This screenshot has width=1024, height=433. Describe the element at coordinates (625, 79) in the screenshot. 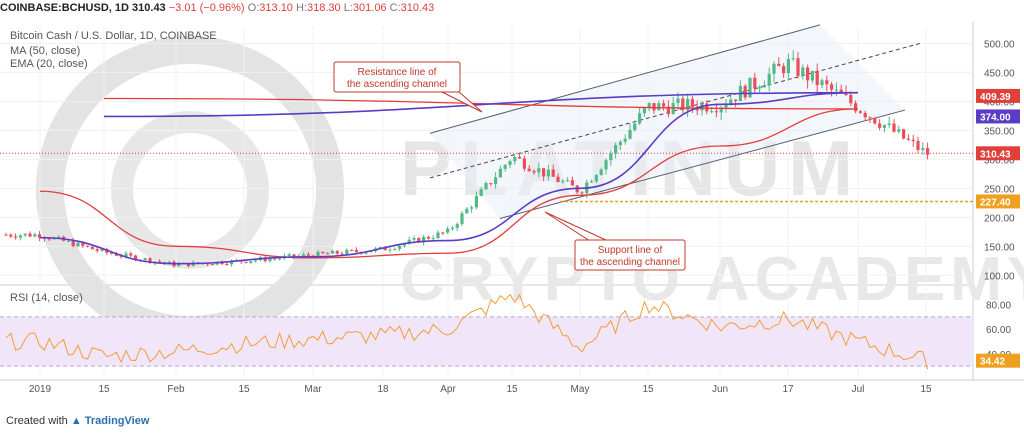

I see `resistance-line` at that location.